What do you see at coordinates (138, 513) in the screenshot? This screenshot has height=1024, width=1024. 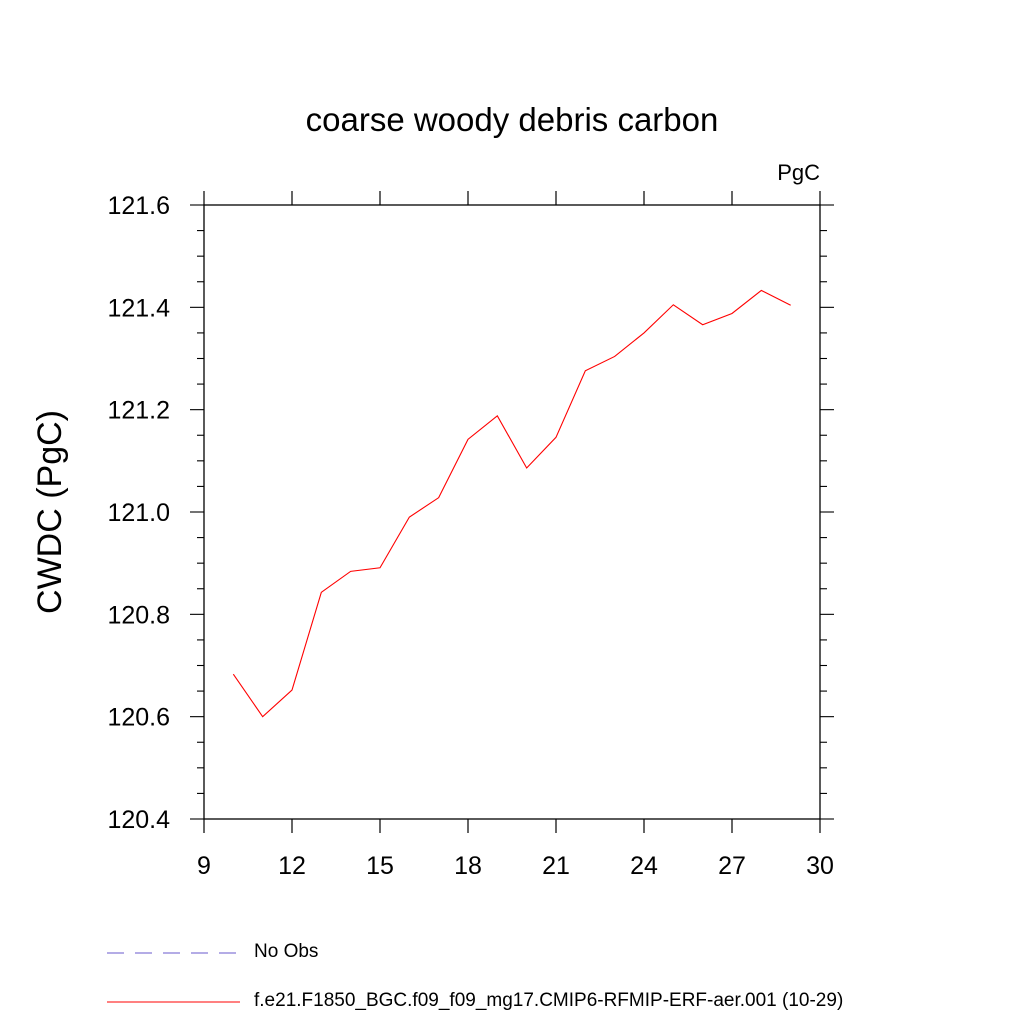 I see `y-tick-label: 121.0` at bounding box center [138, 513].